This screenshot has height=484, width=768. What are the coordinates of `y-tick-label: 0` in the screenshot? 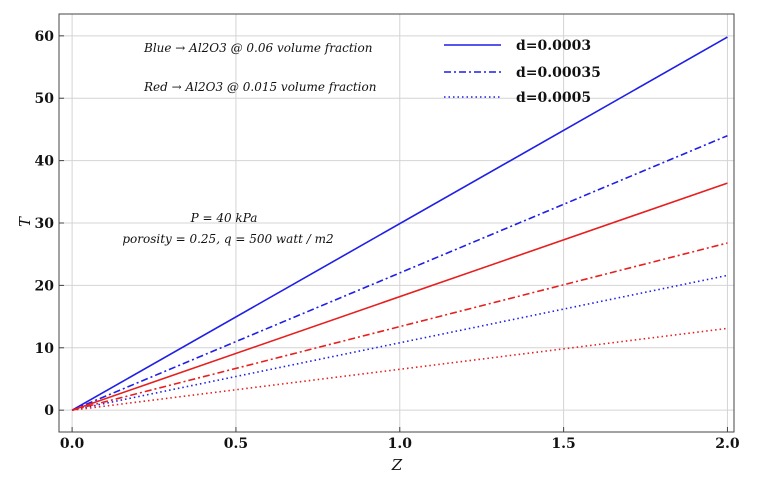 It's located at (49, 411).